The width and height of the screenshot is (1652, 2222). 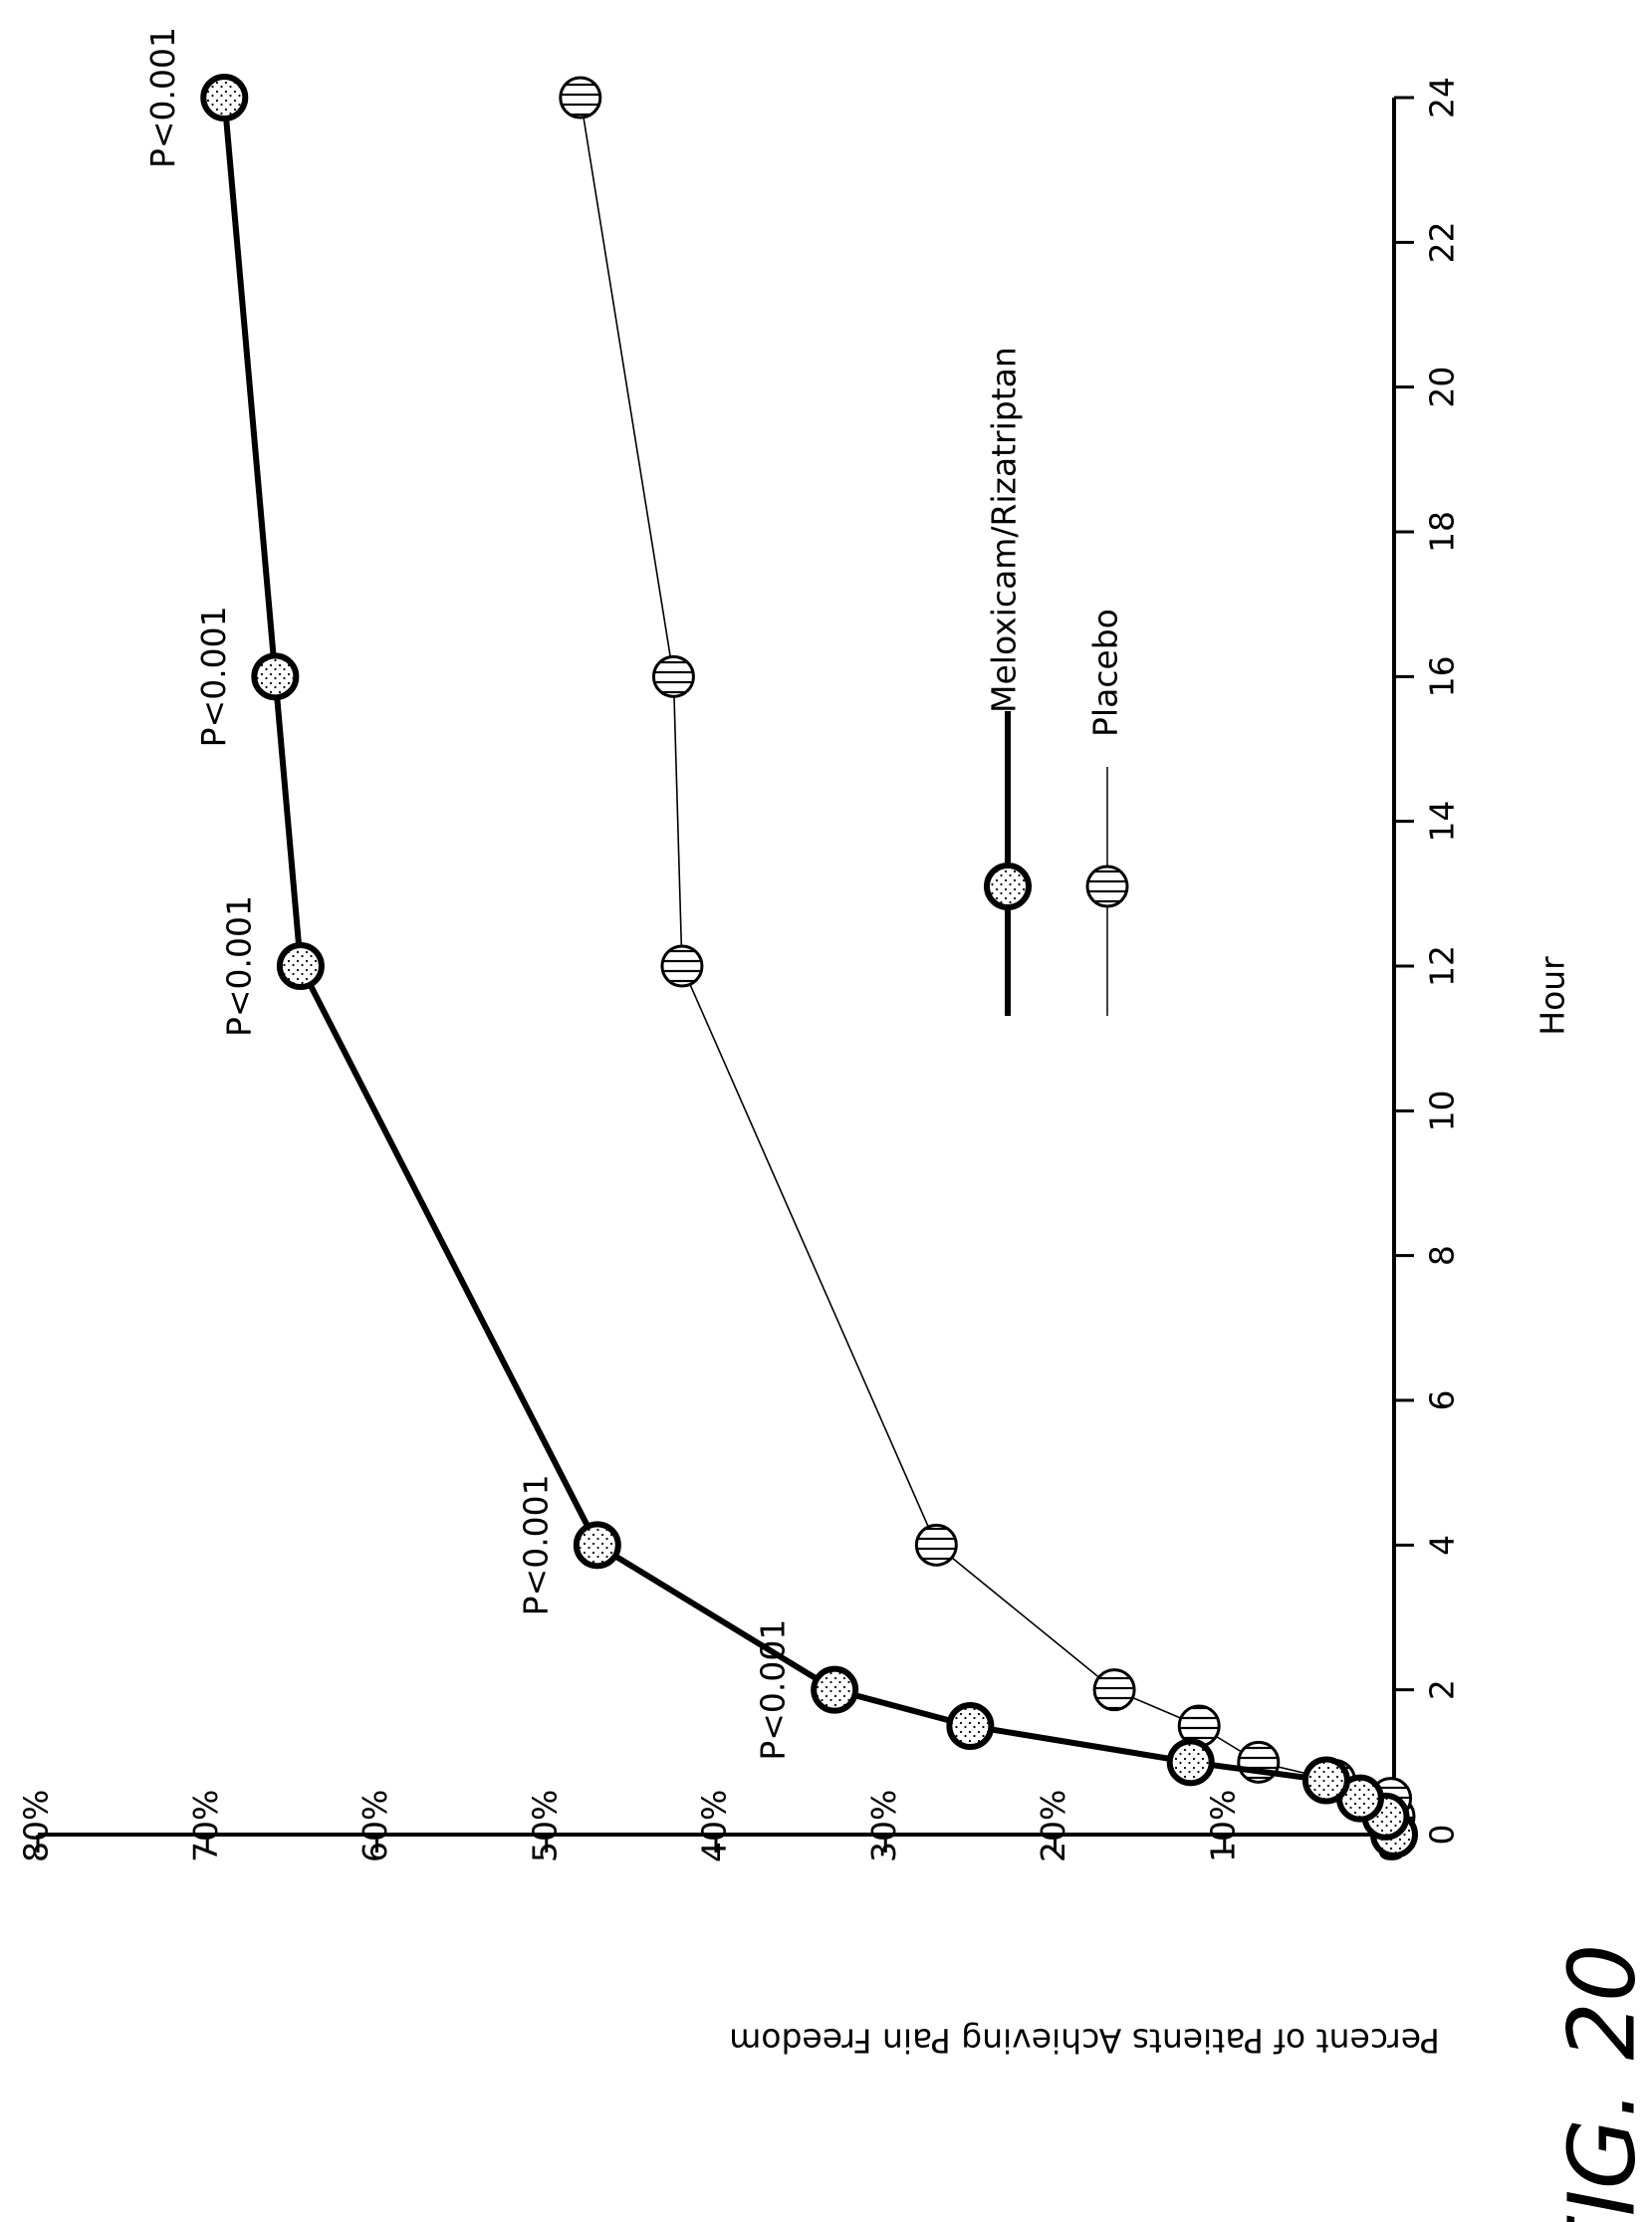 I want to click on y-tick-label: 20%, so click(x=1053, y=1826).